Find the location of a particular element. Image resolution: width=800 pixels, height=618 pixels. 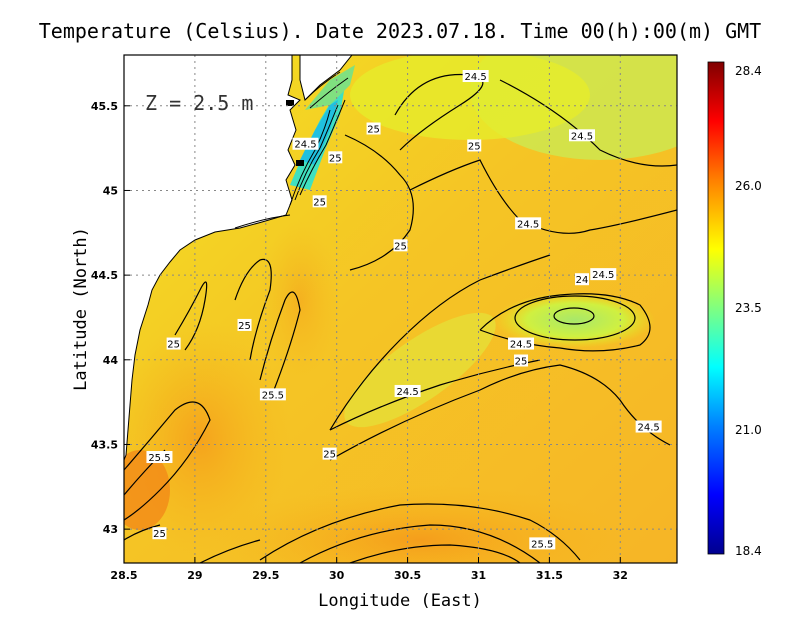

x-tick-label: 29.5 is located at coordinates (265, 575).